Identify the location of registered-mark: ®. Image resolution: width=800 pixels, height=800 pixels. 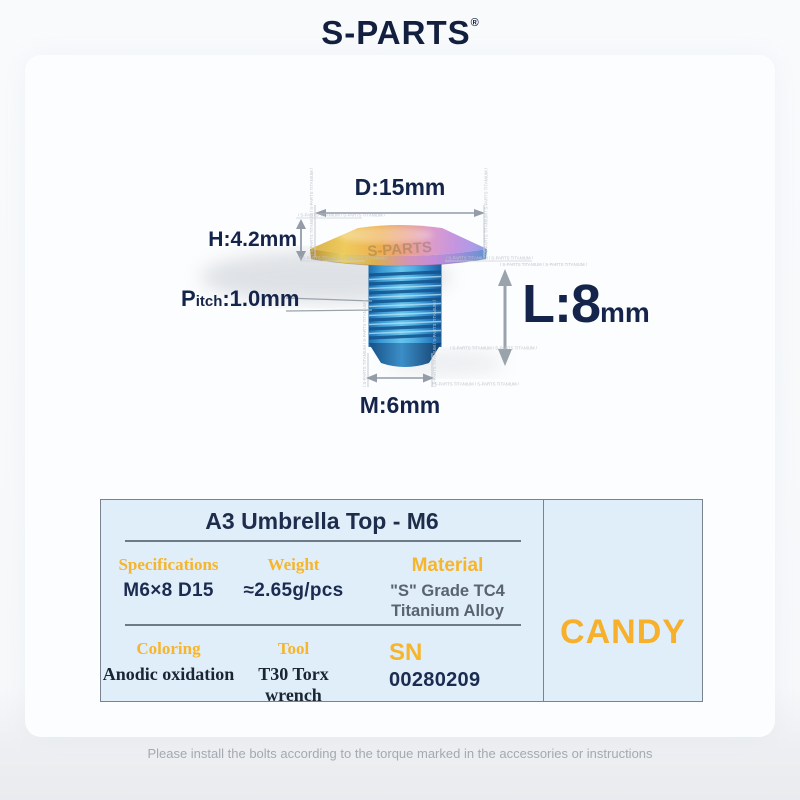
(474, 23).